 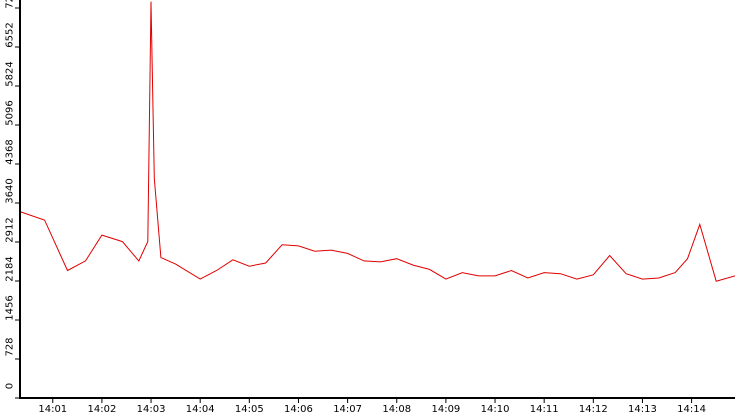 What do you see at coordinates (101, 409) in the screenshot?
I see `x-tick-label: 14:02` at bounding box center [101, 409].